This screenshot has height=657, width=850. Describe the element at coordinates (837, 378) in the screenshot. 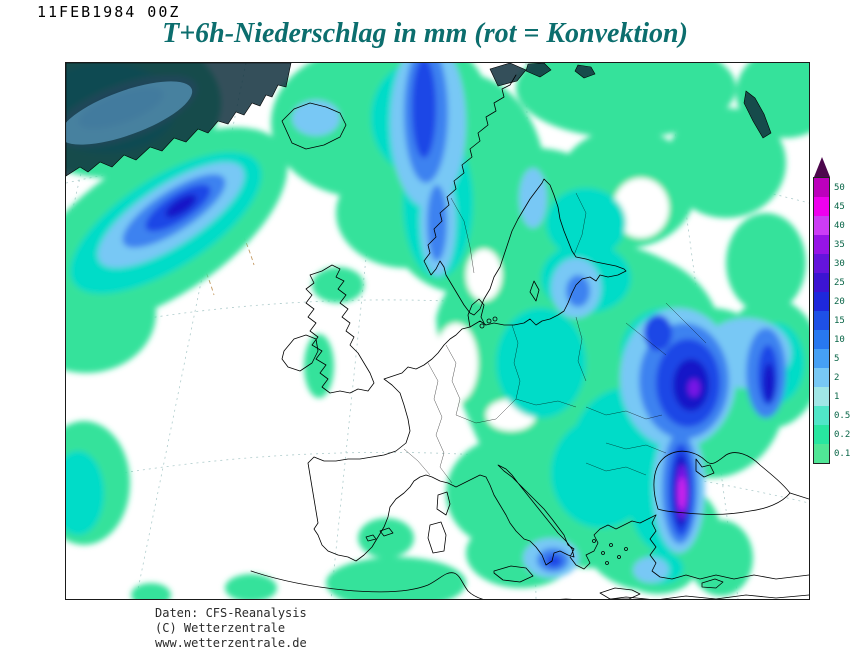

I see `legend-value: 2` at that location.